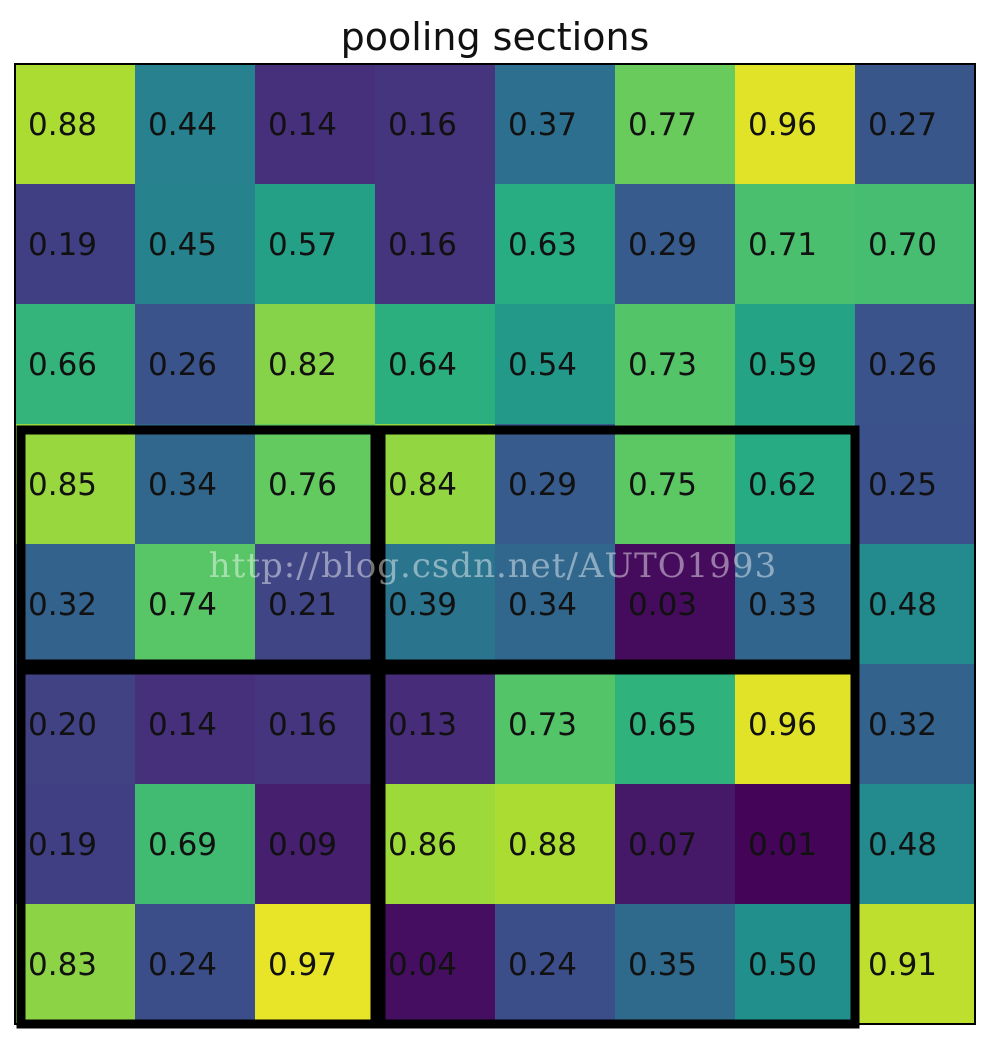 This screenshot has height=1044, width=998. What do you see at coordinates (182, 125) in the screenshot?
I see `cell-value-label: 0.44` at bounding box center [182, 125].